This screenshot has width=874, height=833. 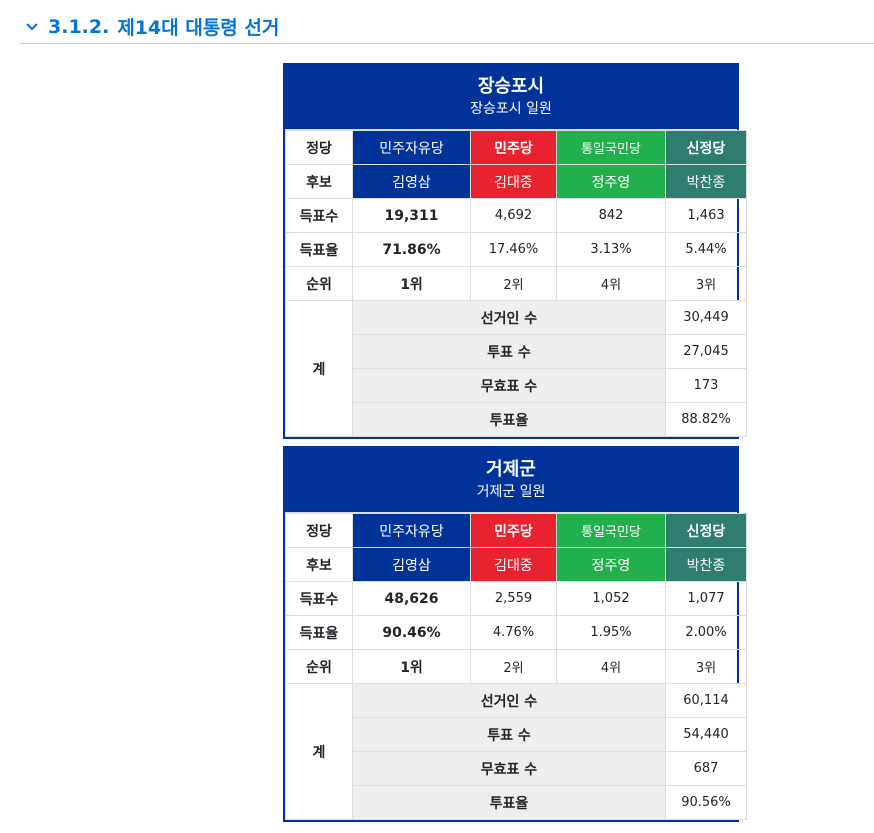 I want to click on rate-cell: 3.13%, so click(x=611, y=249).